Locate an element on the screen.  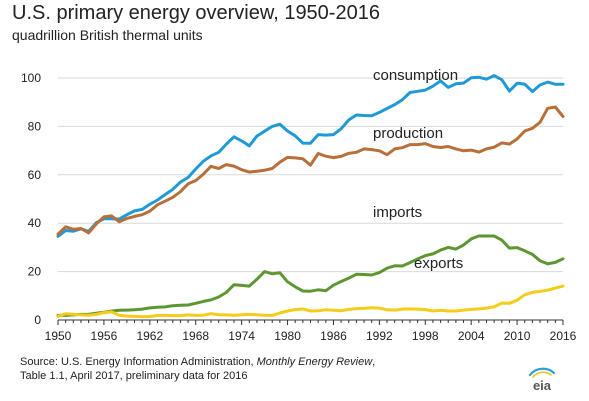
eia-logo: eia is located at coordinates (542, 380).